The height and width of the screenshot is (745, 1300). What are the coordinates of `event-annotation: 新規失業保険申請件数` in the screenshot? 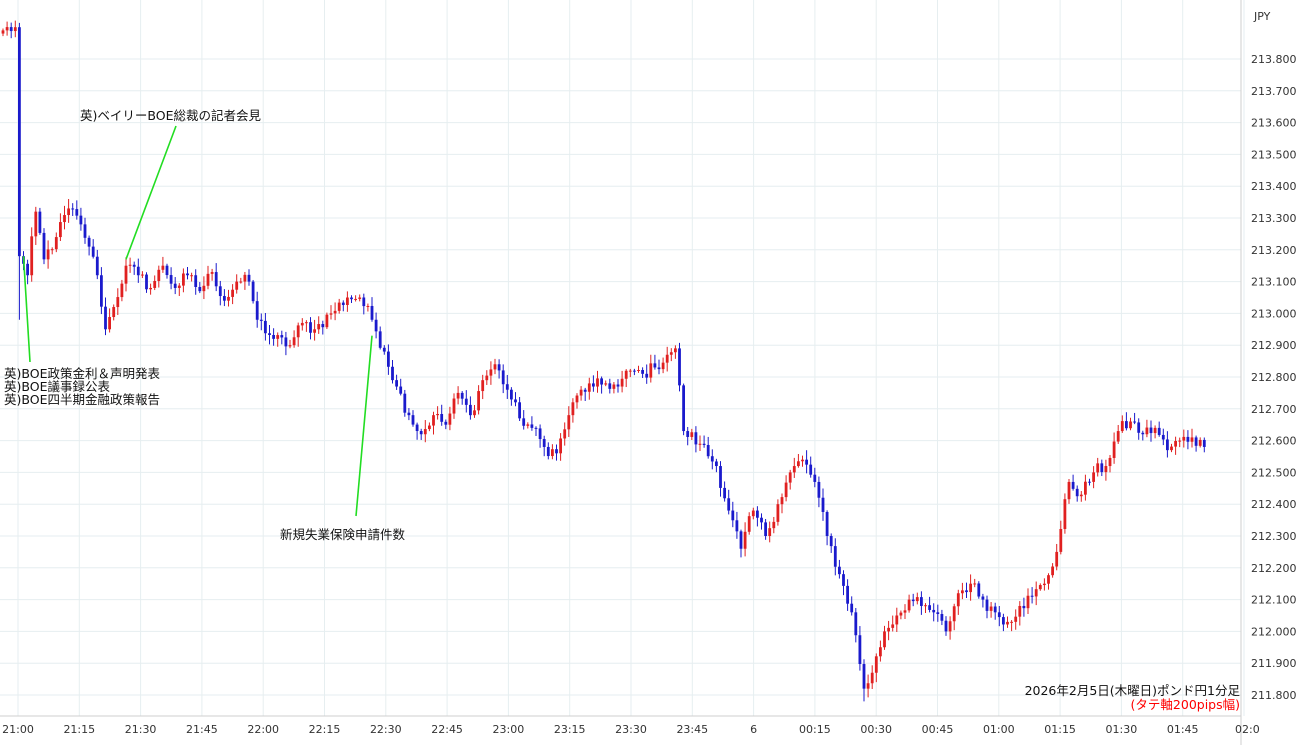 It's located at (343, 438).